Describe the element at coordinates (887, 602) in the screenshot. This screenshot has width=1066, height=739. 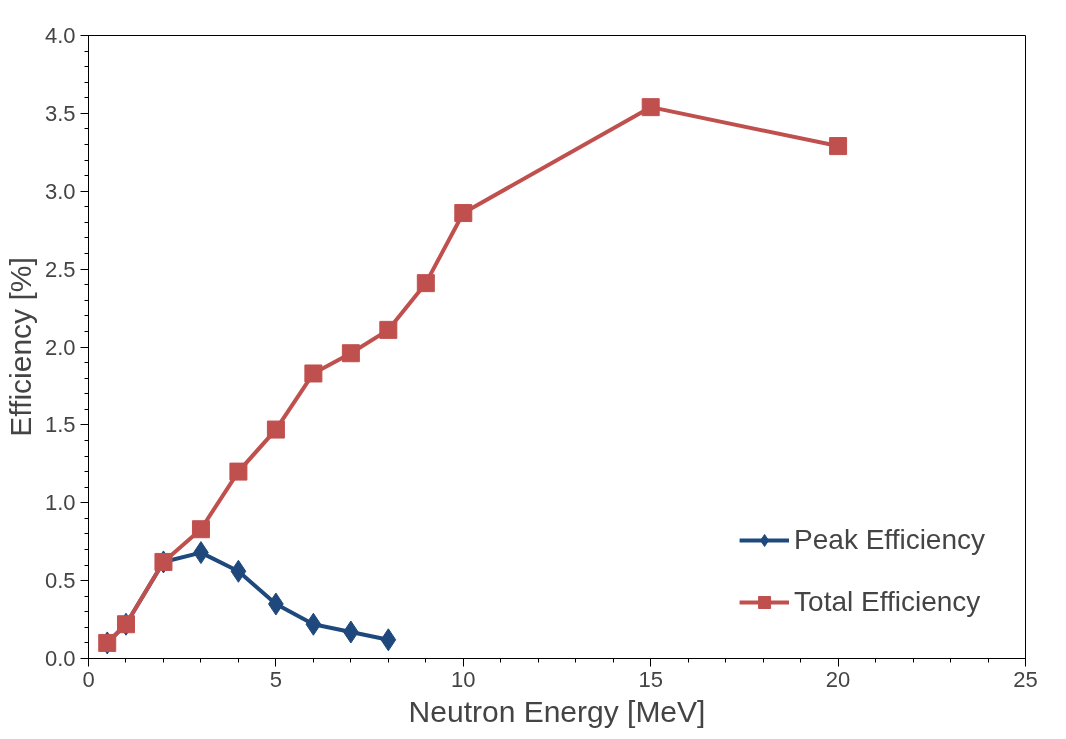
I see `legend-label: Total Efficiency` at that location.